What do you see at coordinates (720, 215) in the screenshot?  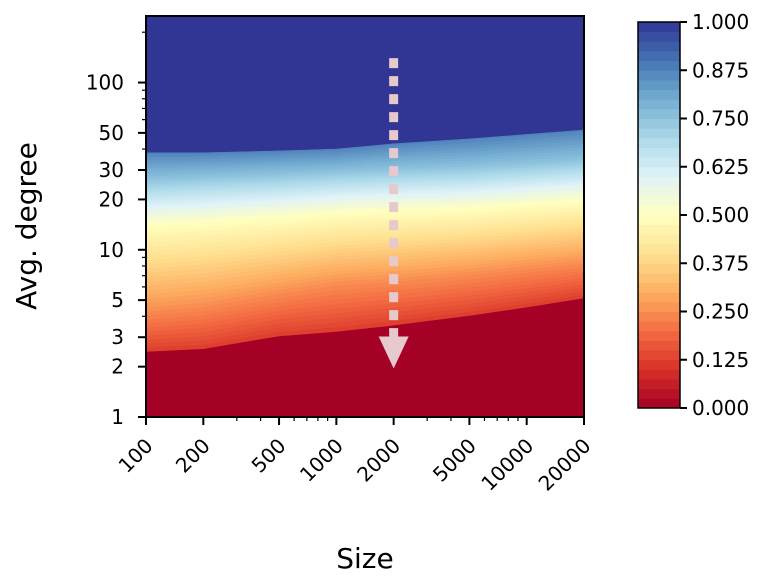 I see `colorbar-tick-label: 0.500` at bounding box center [720, 215].